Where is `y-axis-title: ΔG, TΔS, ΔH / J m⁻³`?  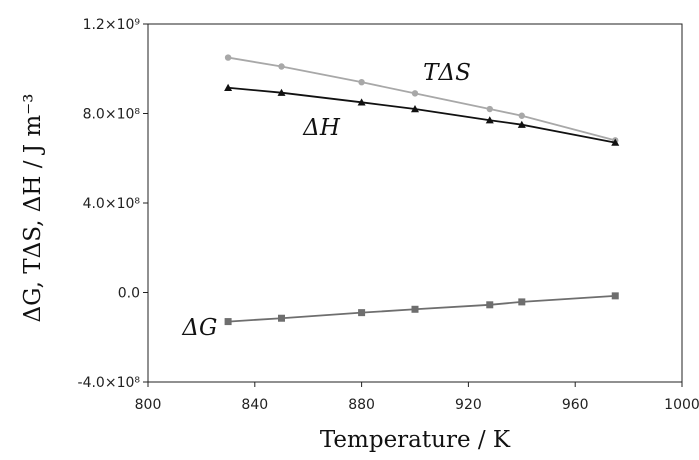 y-axis-title: ΔG, TΔS, ΔH / J m⁻³ is located at coordinates (33, 207).